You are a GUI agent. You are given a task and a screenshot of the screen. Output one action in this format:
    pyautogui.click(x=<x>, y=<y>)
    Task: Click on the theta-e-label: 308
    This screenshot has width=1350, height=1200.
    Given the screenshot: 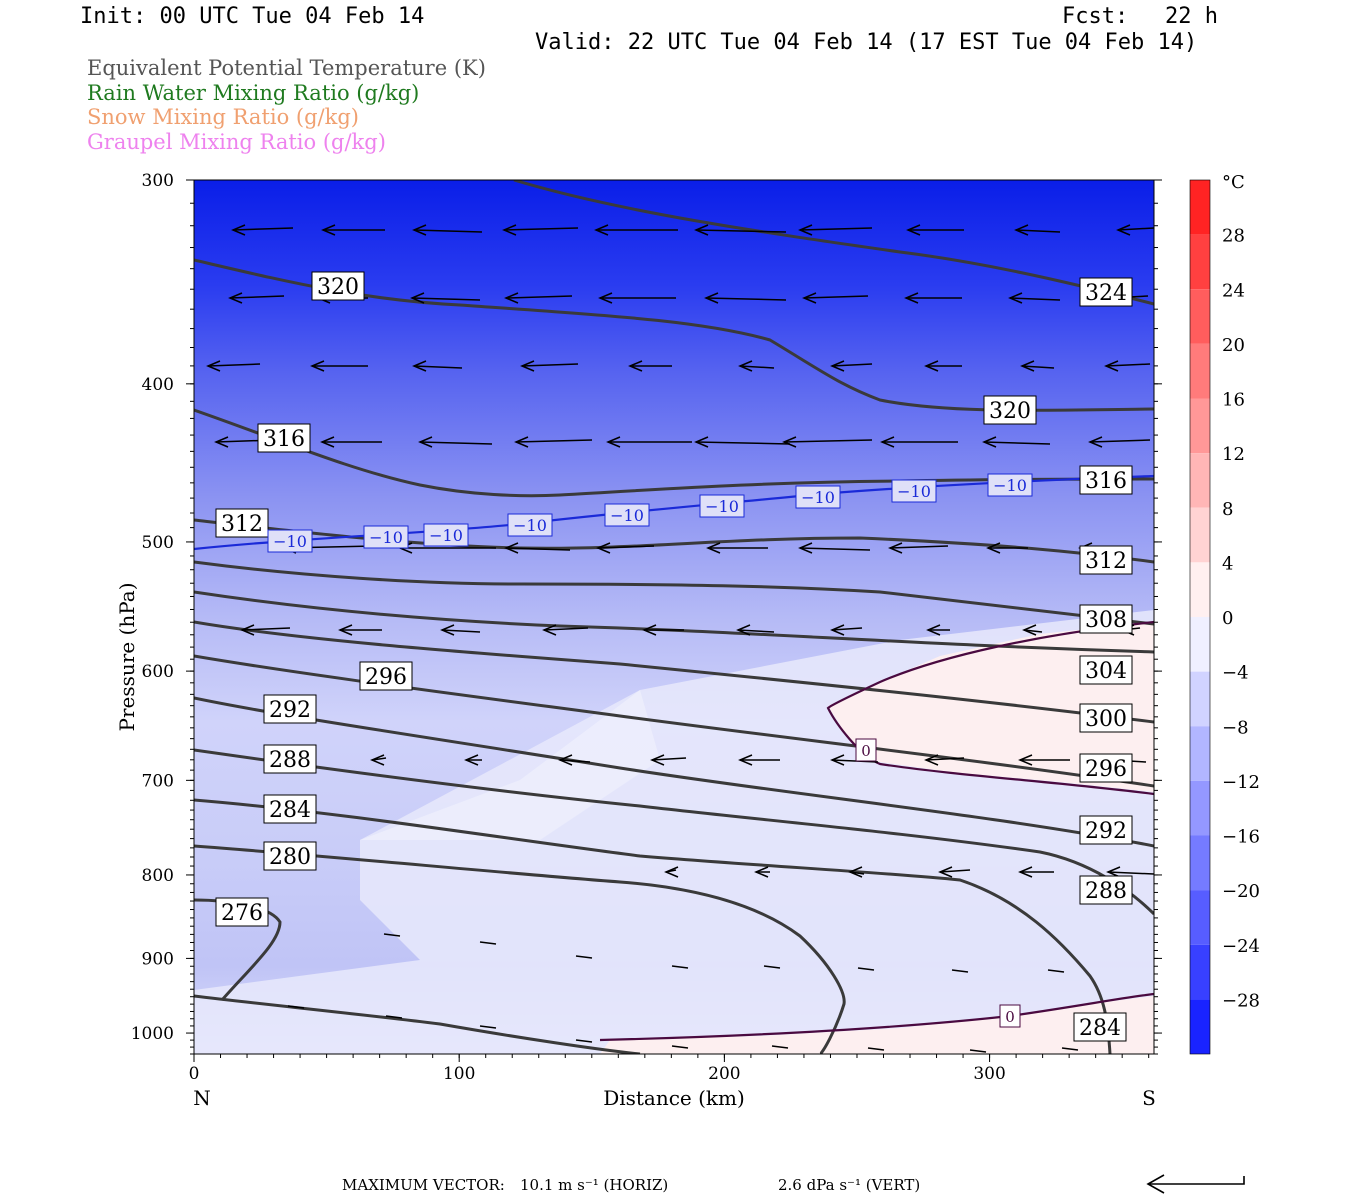 What is the action you would take?
    pyautogui.click(x=1106, y=620)
    